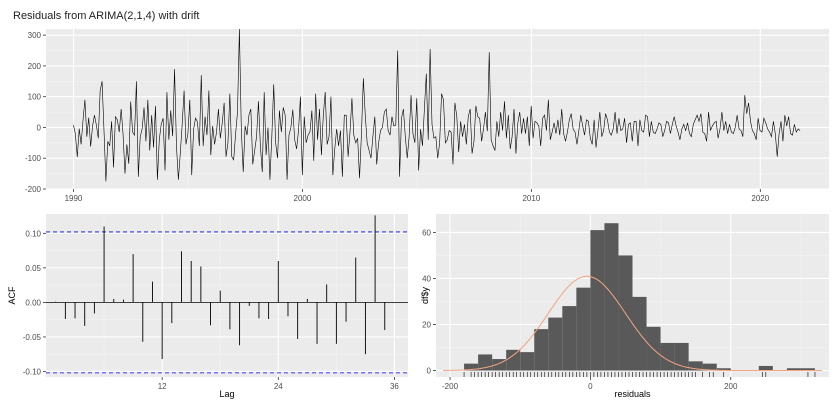 Image resolution: width=838 pixels, height=416 pixels. I want to click on y-axis-label: df$y, so click(425, 295).